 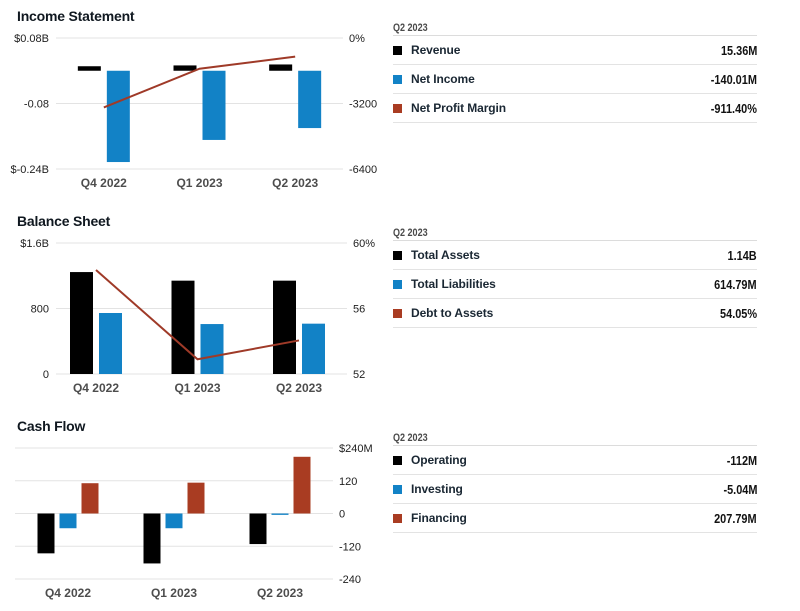 I want to click on legend-row-total-liabilities: Total Liabilities 614.79M, so click(x=575, y=284).